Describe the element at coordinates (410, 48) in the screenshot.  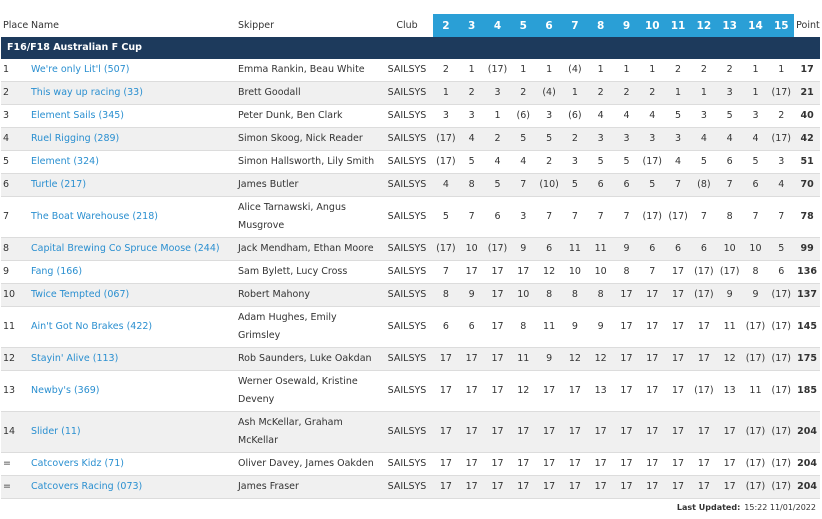
I see `section-row: F16/F18 Australian F Cup` at that location.